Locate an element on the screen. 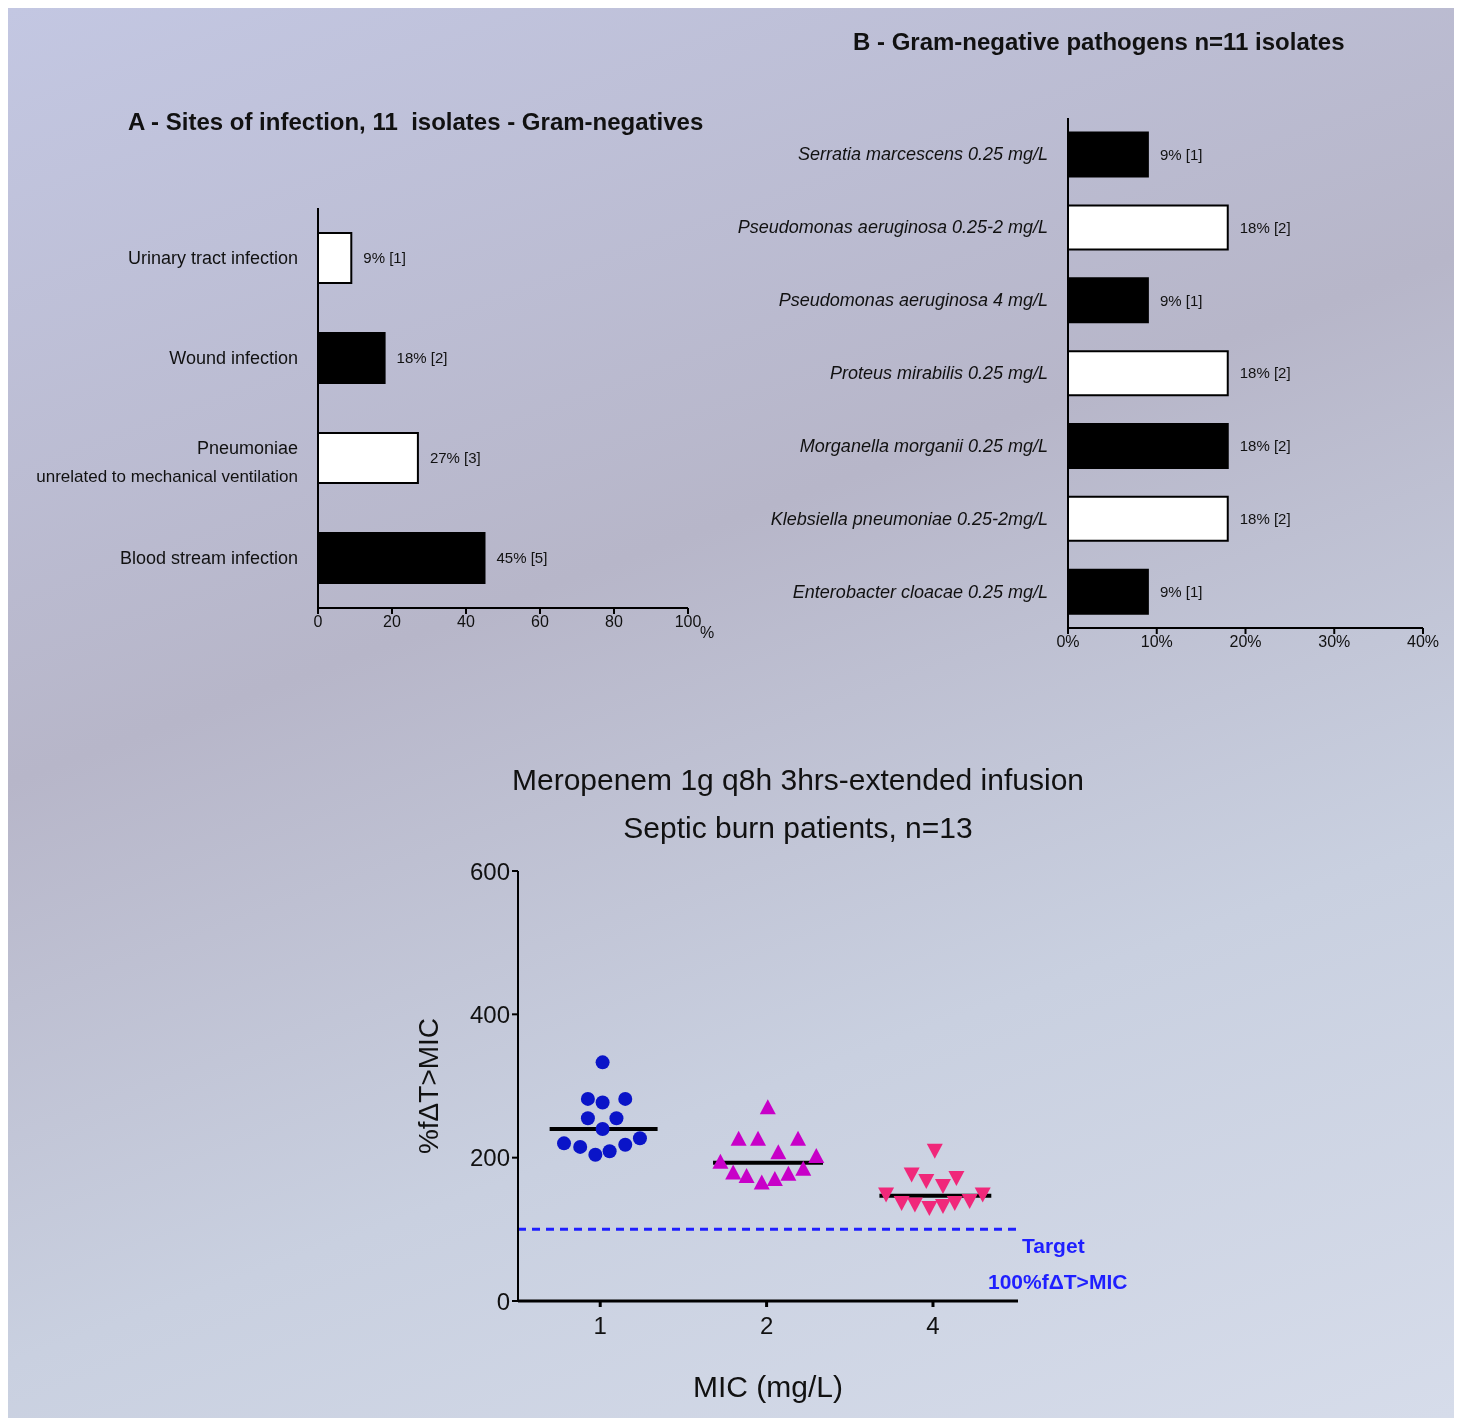  x-axis-title: MIC (mg/L) is located at coordinates (768, 1386).